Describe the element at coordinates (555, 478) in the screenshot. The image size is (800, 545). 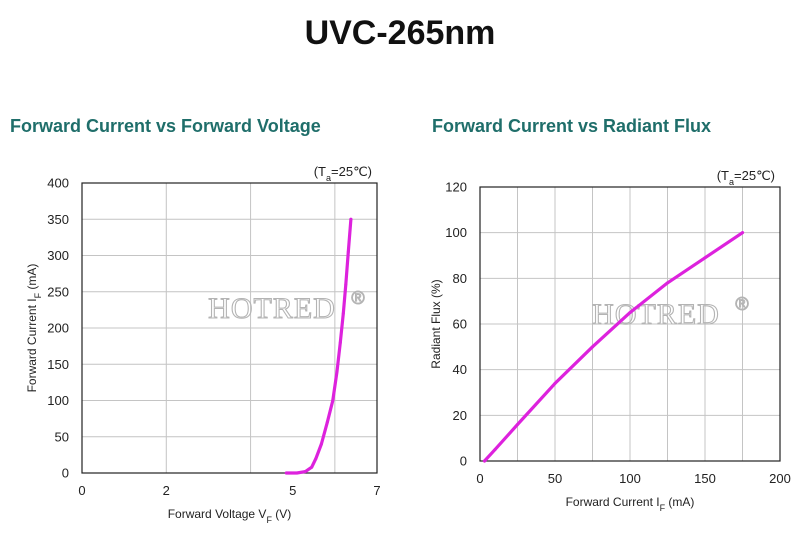
I see `chart2-xtick-label: 50` at that location.